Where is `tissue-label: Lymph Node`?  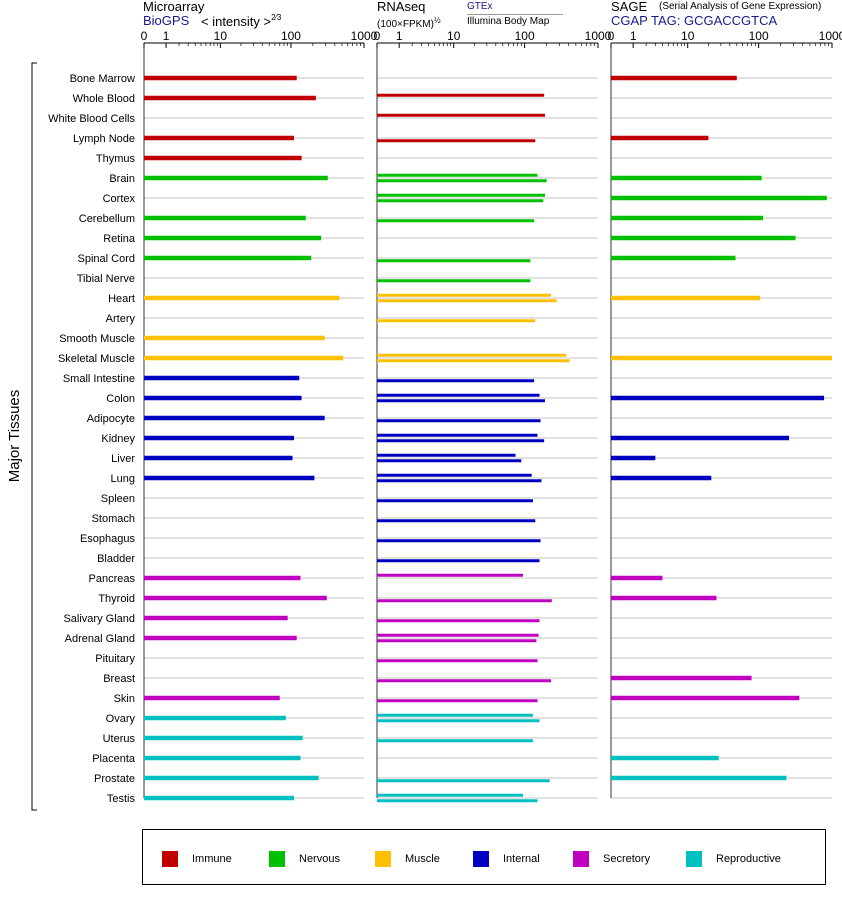 tissue-label: Lymph Node is located at coordinates (104, 139).